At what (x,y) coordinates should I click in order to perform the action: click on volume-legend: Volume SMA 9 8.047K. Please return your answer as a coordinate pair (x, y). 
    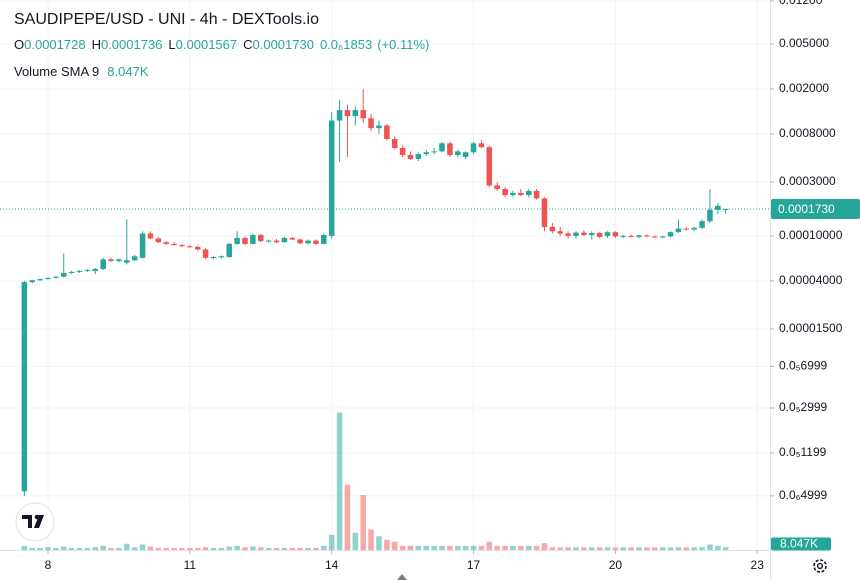
    Looking at the image, I should click on (81, 71).